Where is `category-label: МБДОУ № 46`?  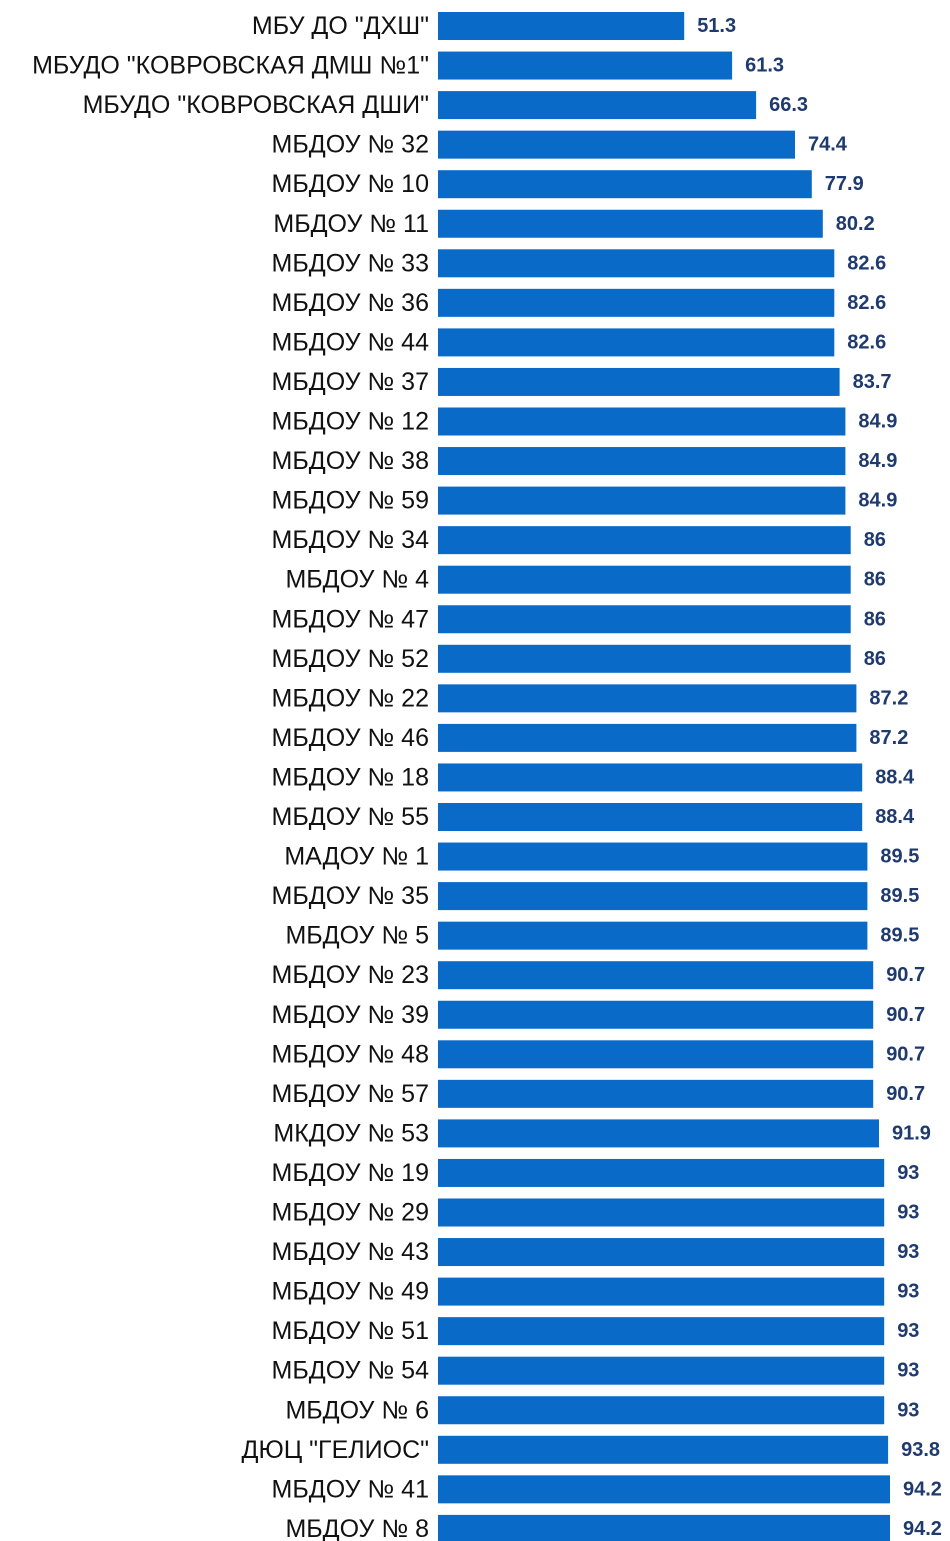 category-label: МБДОУ № 46 is located at coordinates (350, 738).